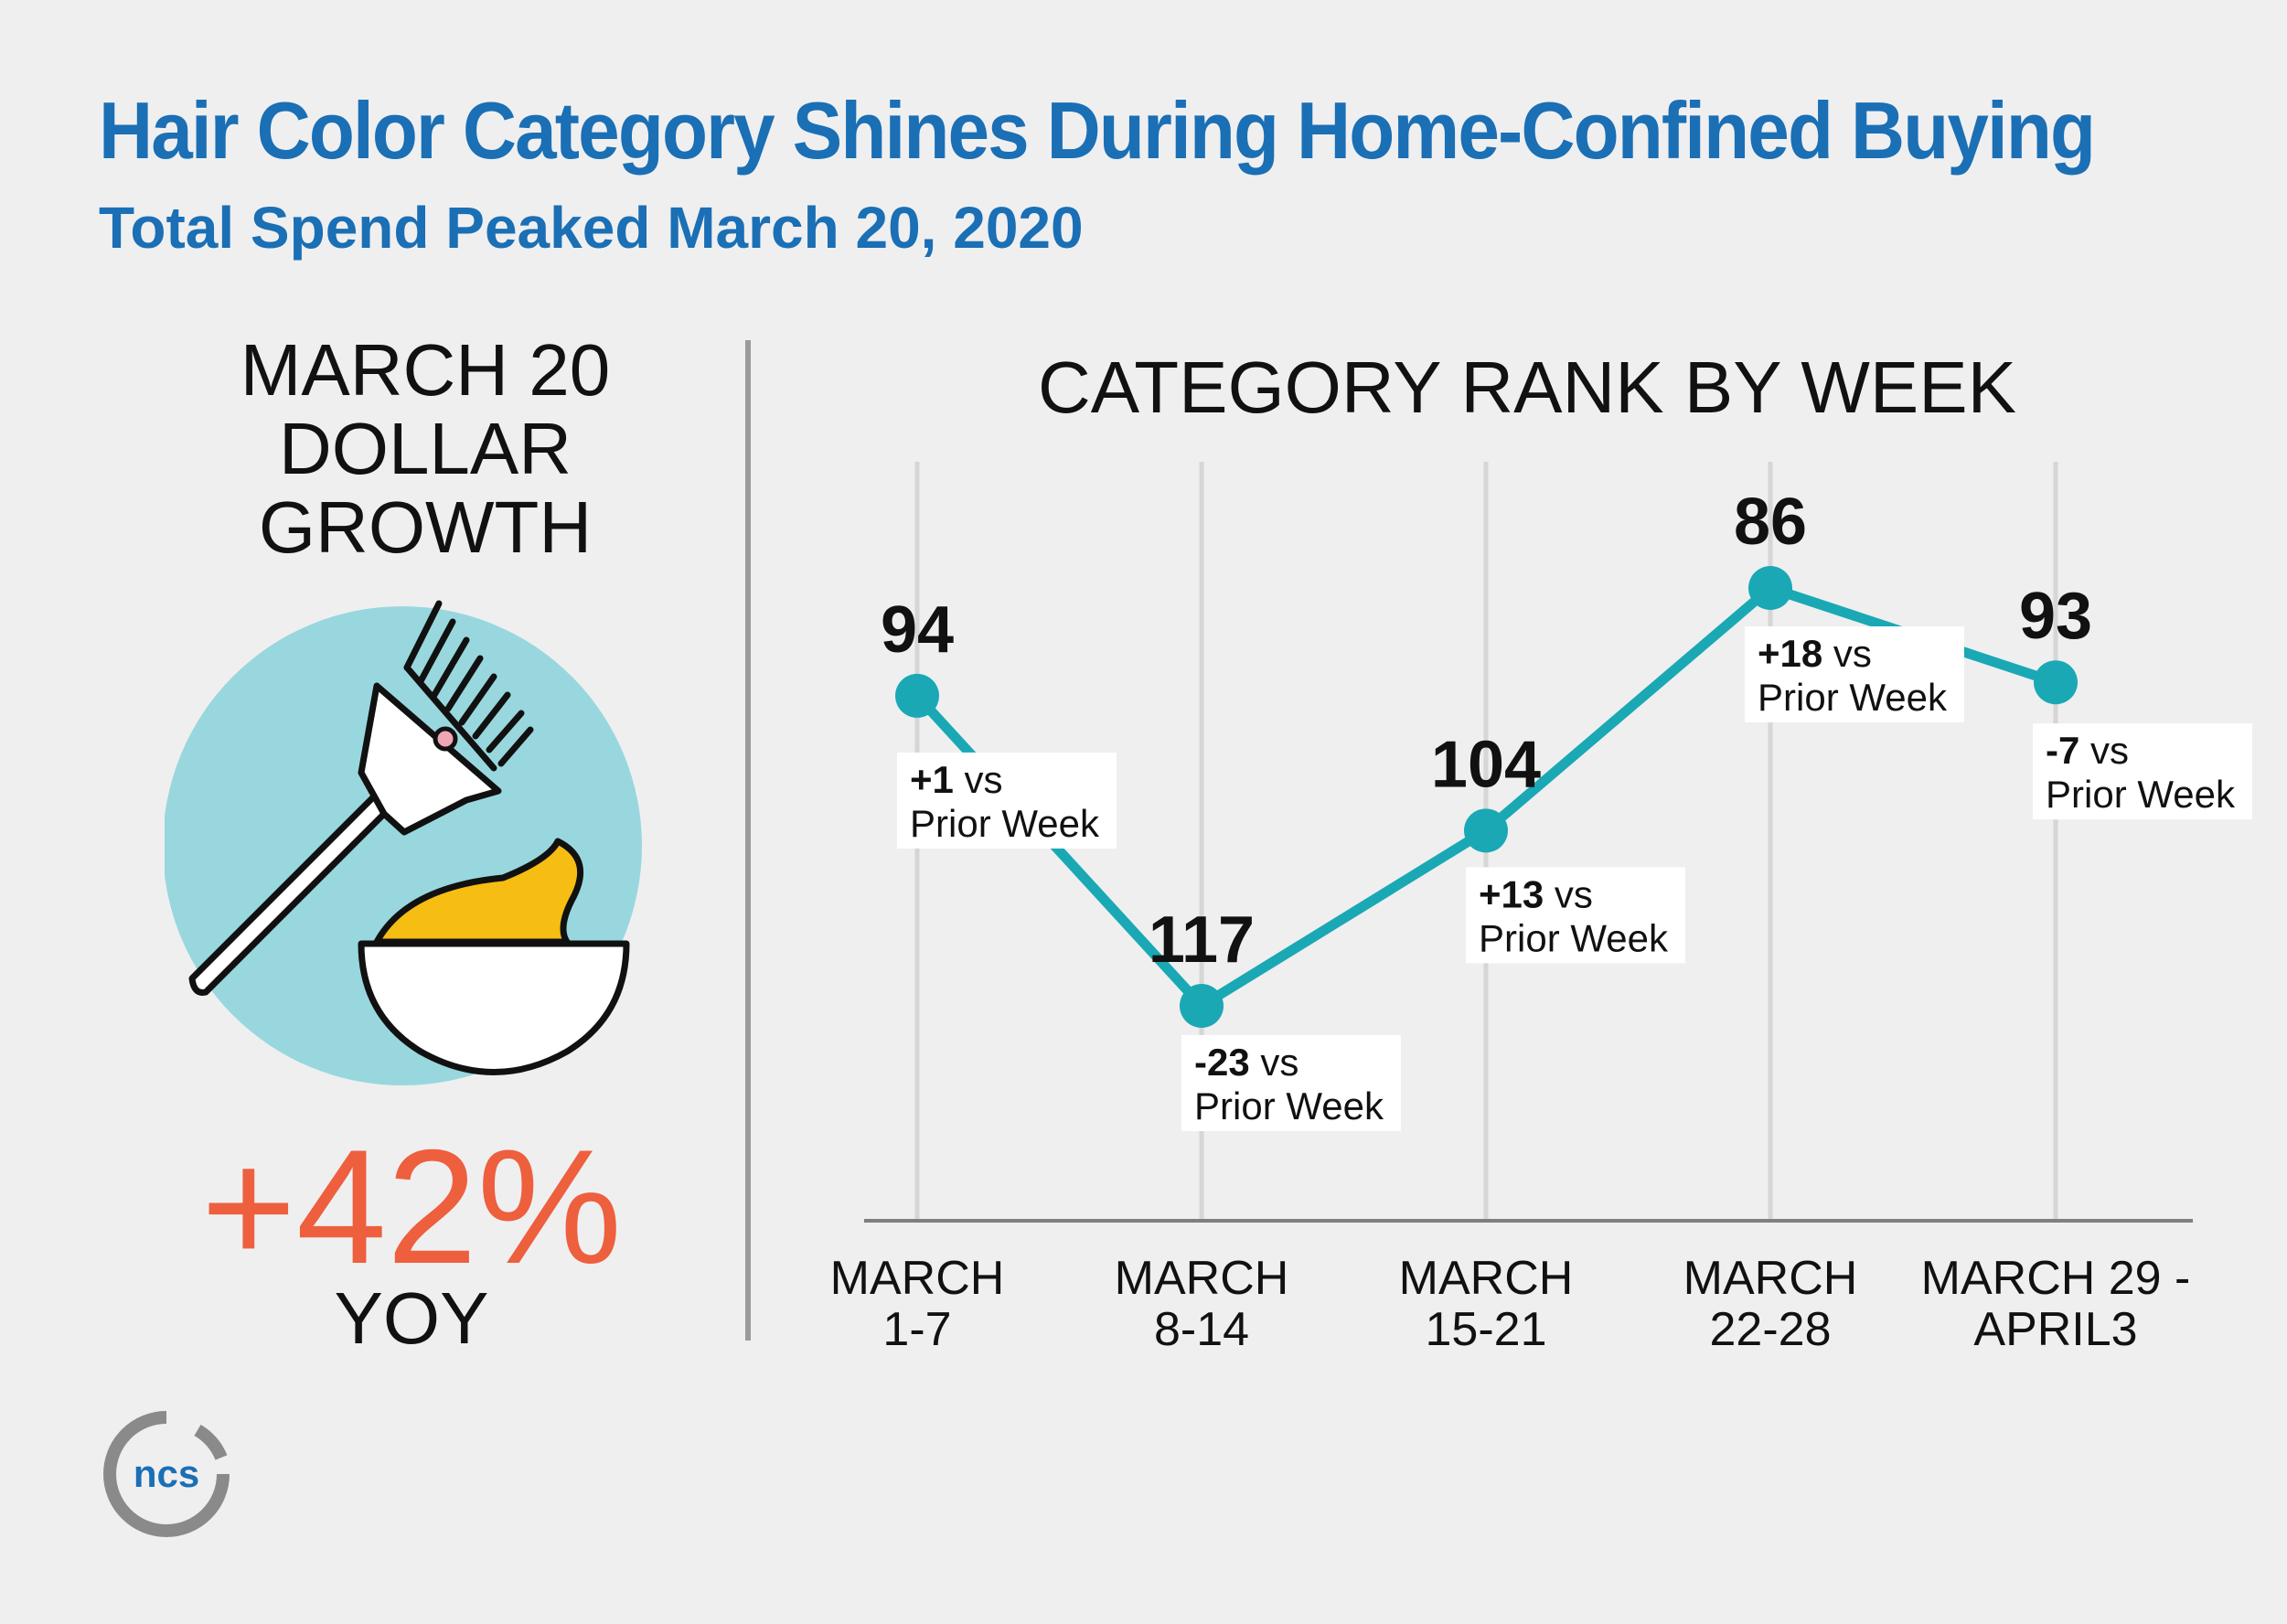 The height and width of the screenshot is (1624, 2287). I want to click on change-suffix-3: vs, so click(1568, 893).